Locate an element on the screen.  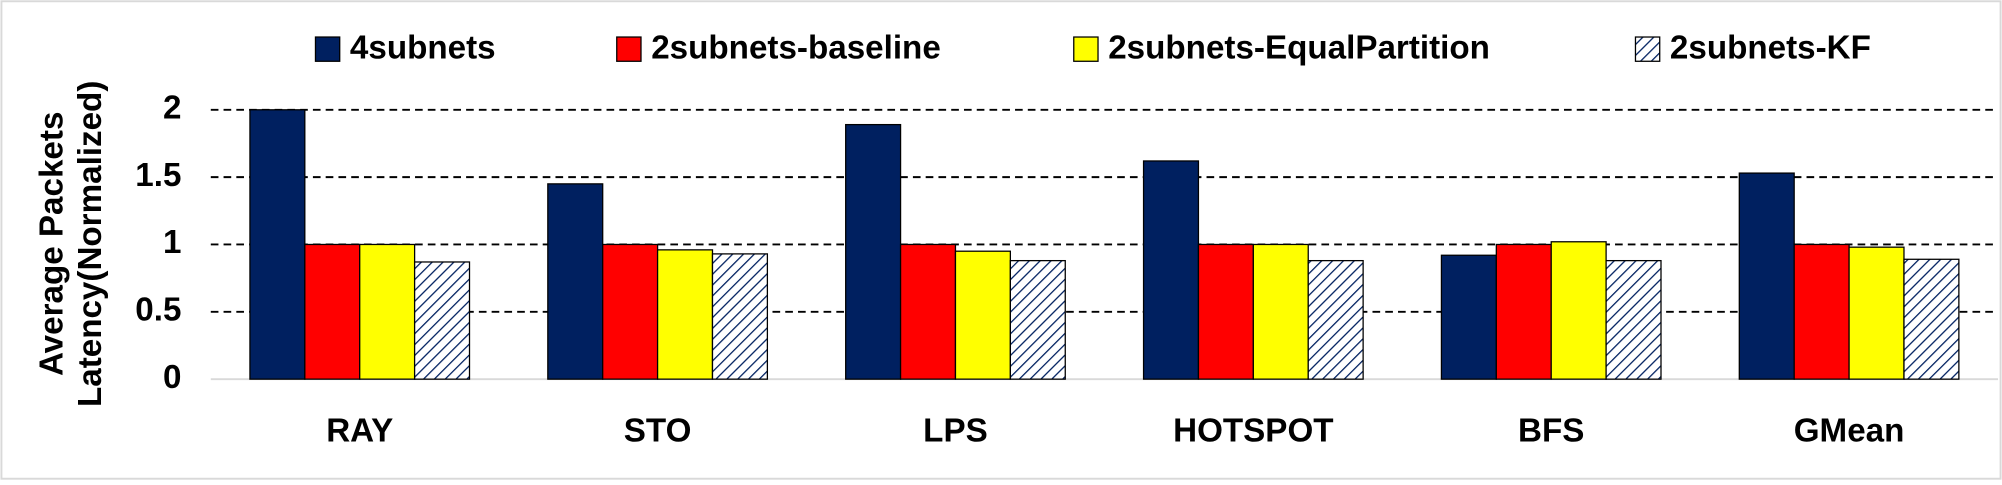
y-tick-label: 0.5 is located at coordinates (158, 310).